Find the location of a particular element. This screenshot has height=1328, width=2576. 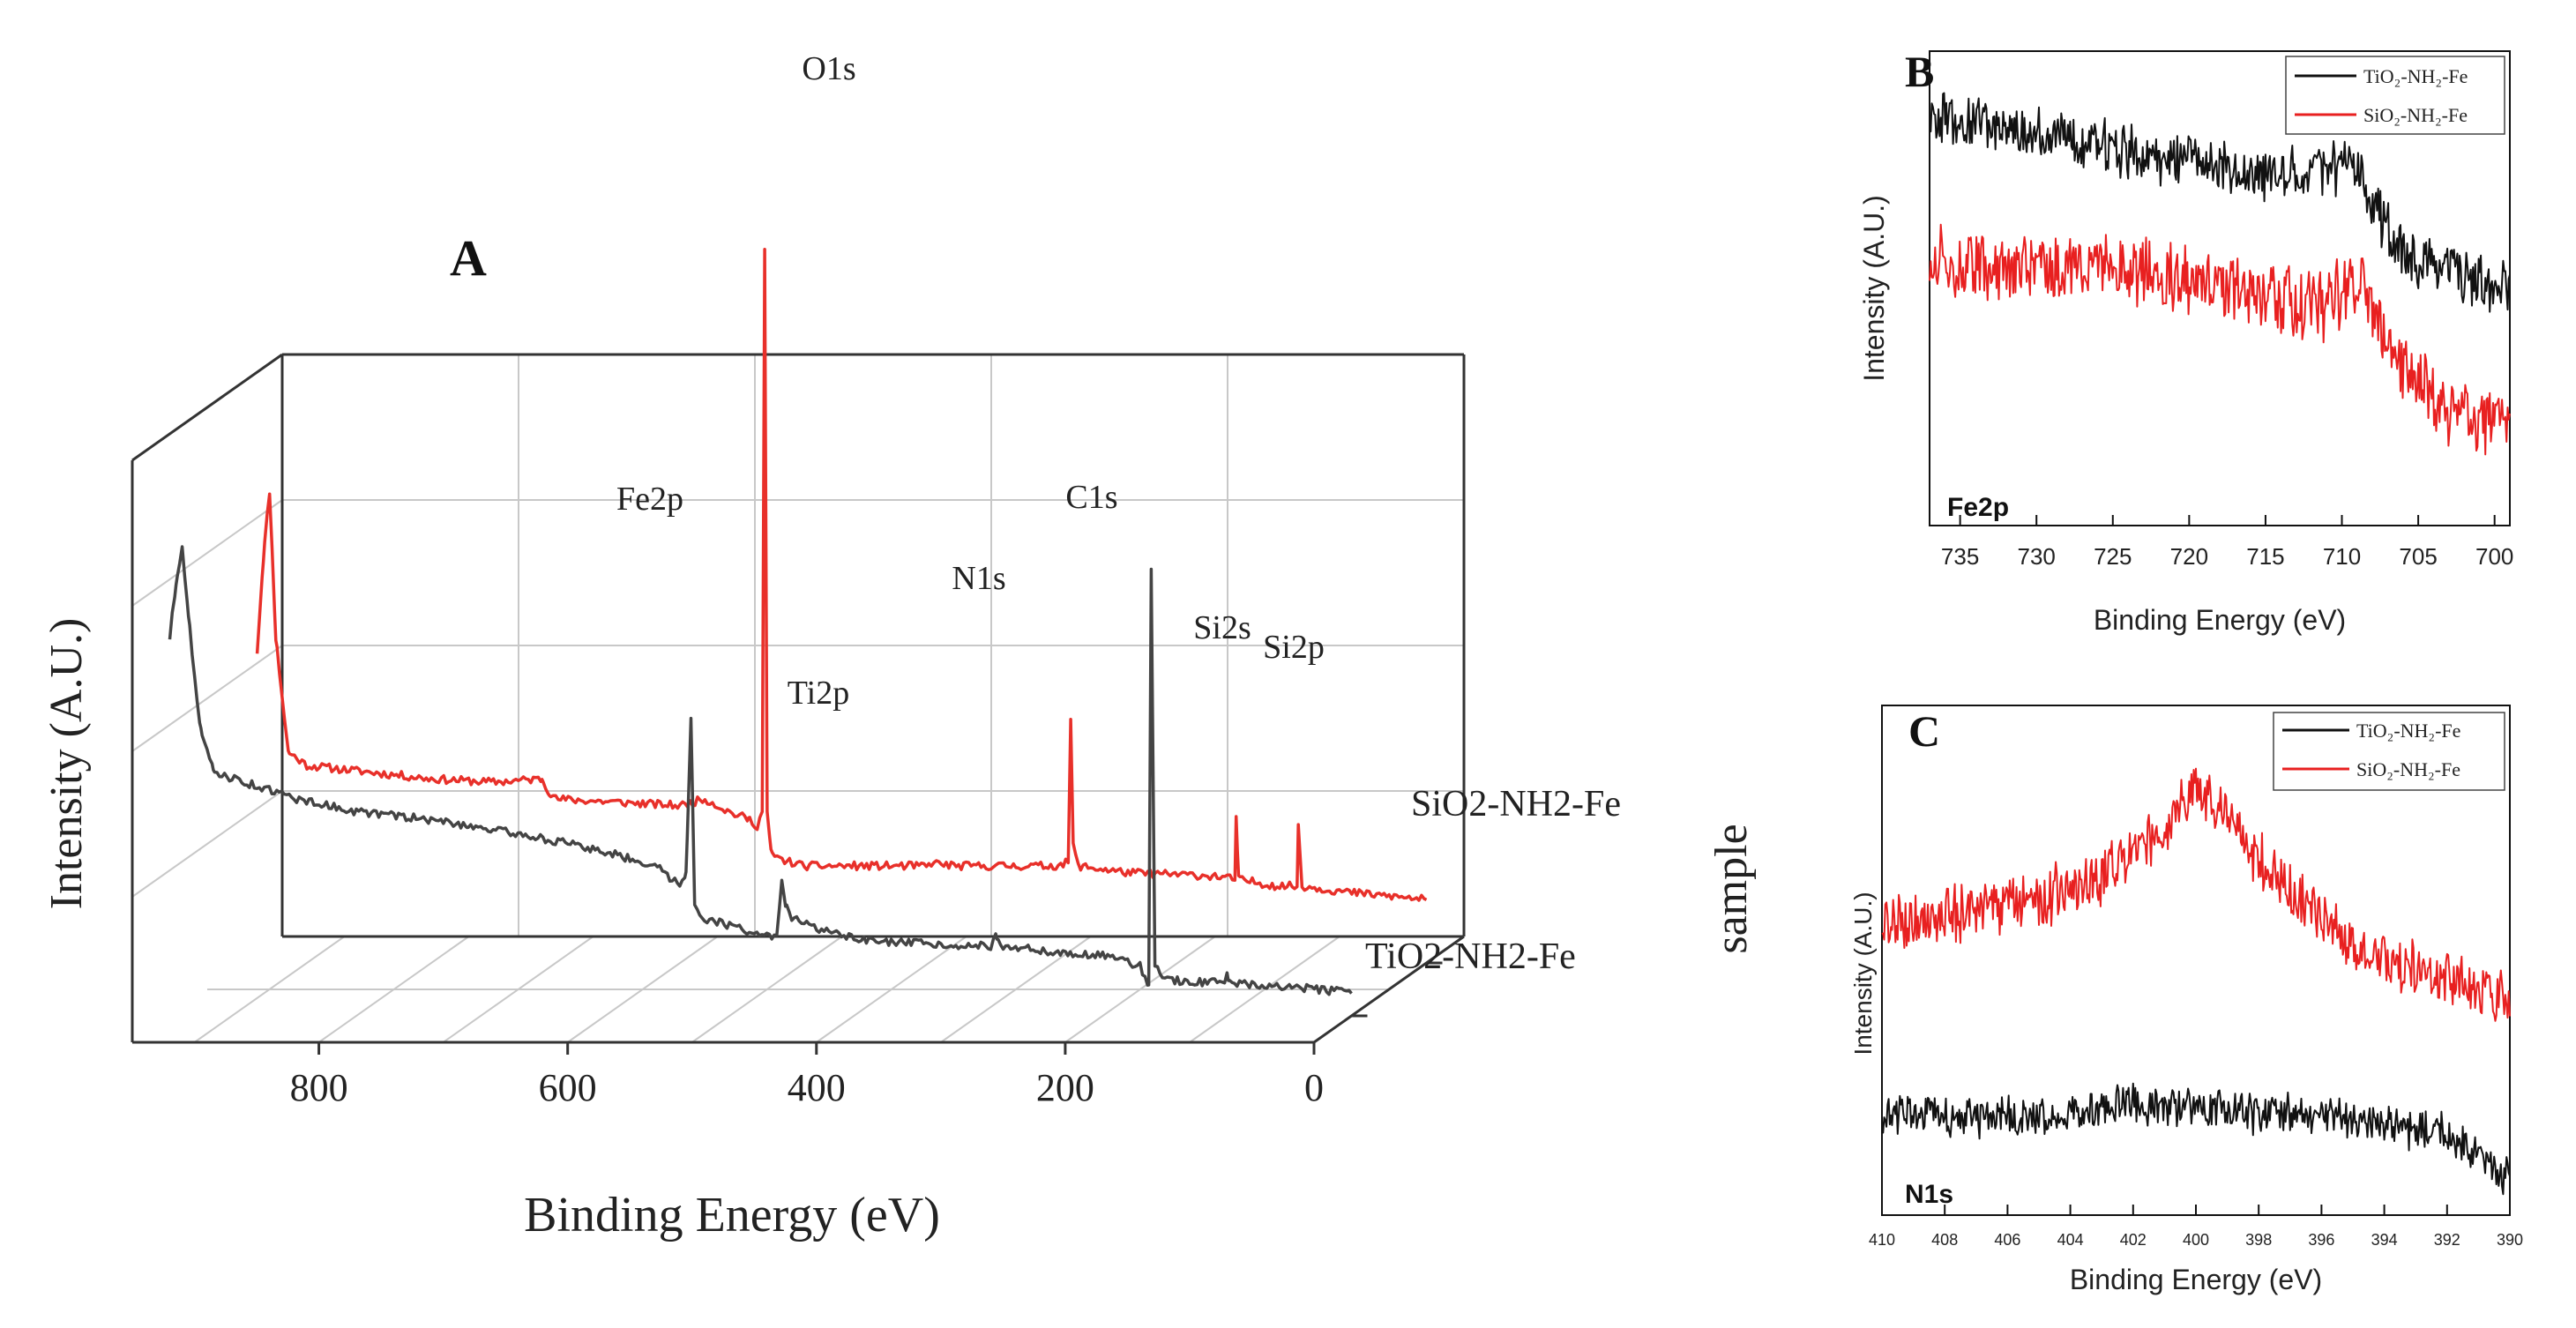

panel-c-letter: C is located at coordinates (1924, 731).